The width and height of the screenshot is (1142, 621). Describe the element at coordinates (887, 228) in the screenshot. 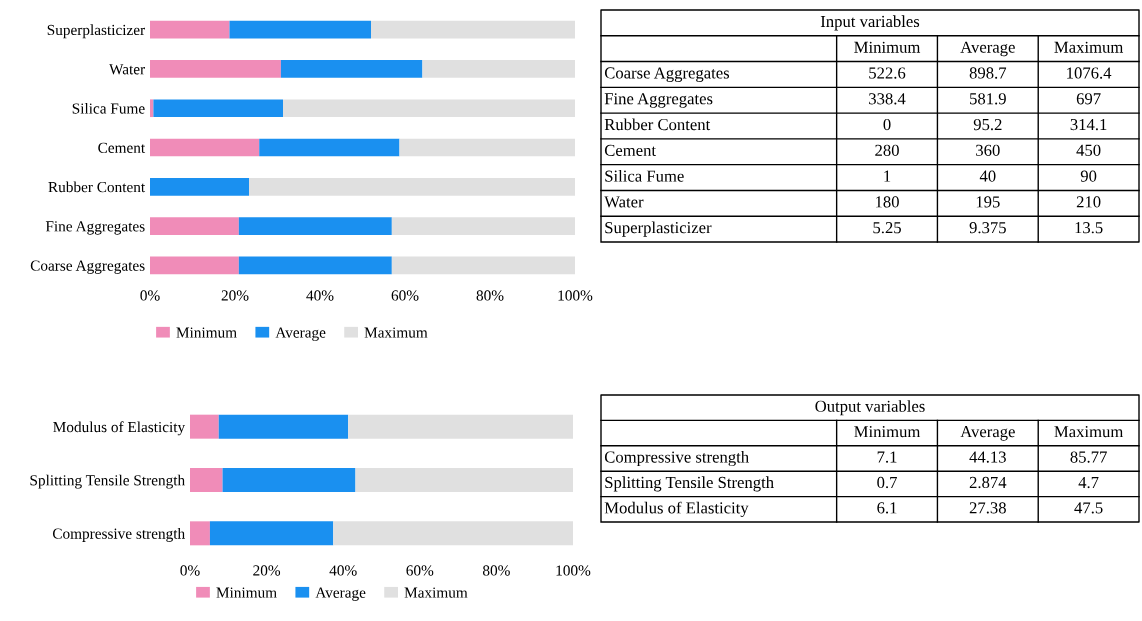

I see `data-label: 5.25` at that location.